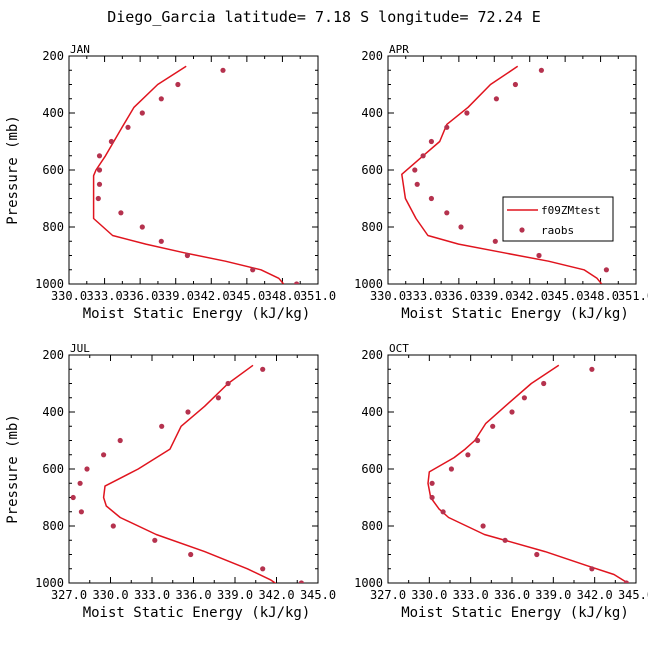 This screenshot has width=648, height=648. What do you see at coordinates (557, 230) in the screenshot?
I see `legend-label-obs: raobs` at bounding box center [557, 230].